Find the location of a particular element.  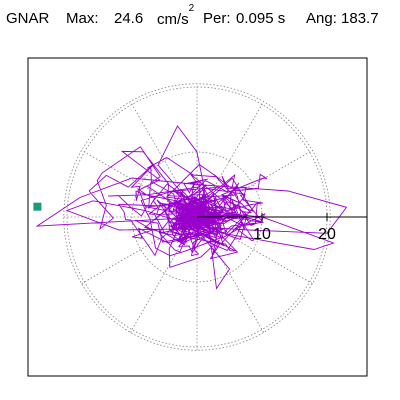

max-unit: cm/s2 is located at coordinates (175, 15).